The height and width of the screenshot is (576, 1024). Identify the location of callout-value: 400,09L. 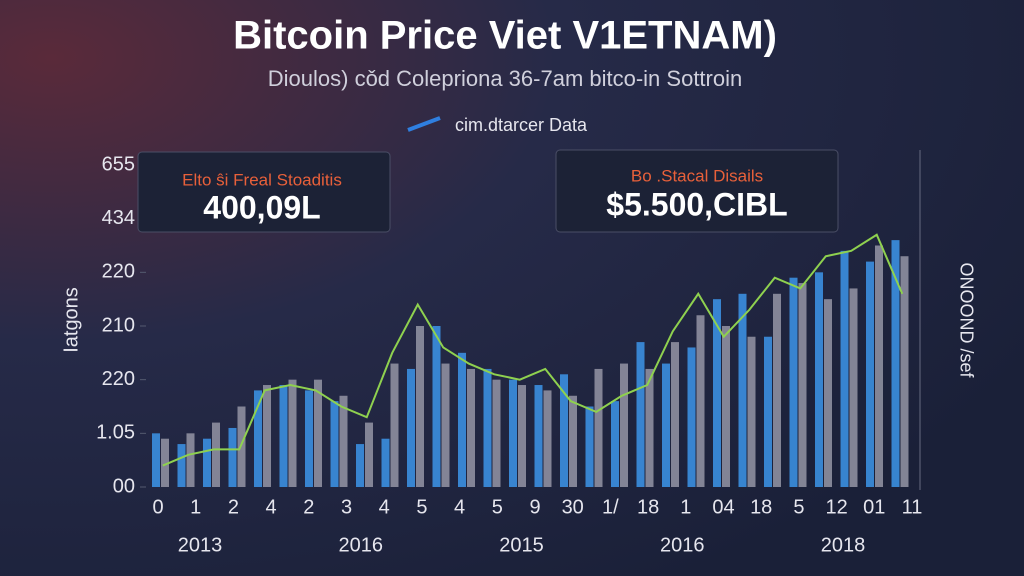
(261, 207).